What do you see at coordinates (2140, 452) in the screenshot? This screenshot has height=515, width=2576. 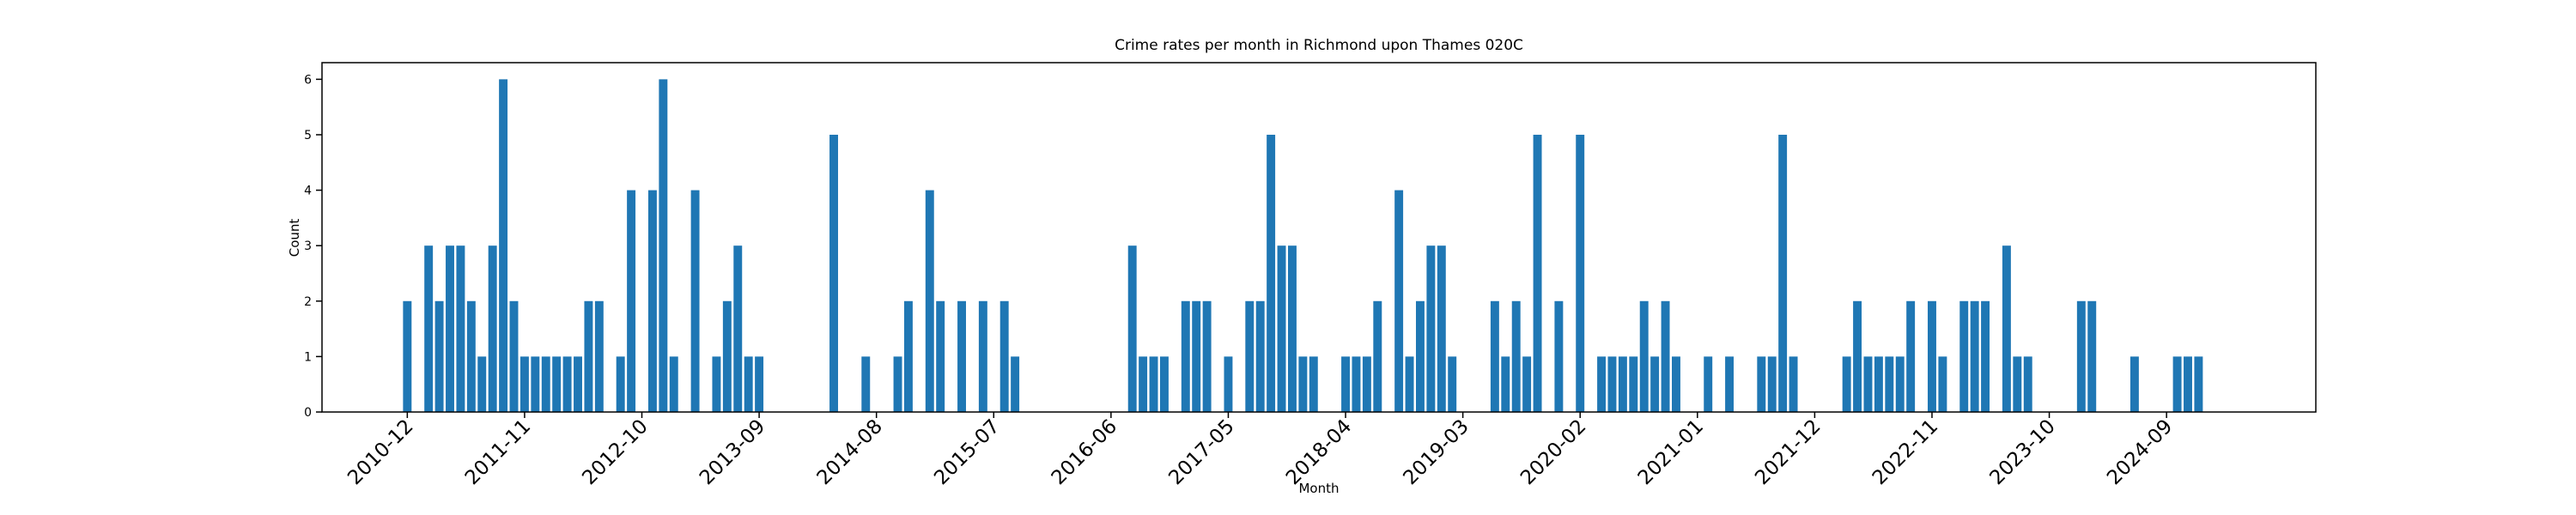 I see `x-tick-label: 2024-09` at bounding box center [2140, 452].